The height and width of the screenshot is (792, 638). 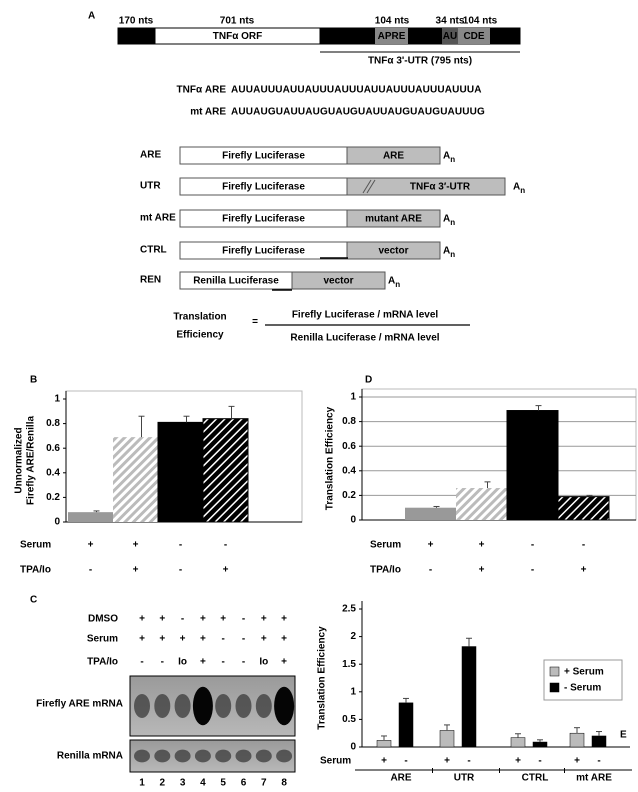 I want to click on condition-symbol: Io, so click(x=182, y=662).